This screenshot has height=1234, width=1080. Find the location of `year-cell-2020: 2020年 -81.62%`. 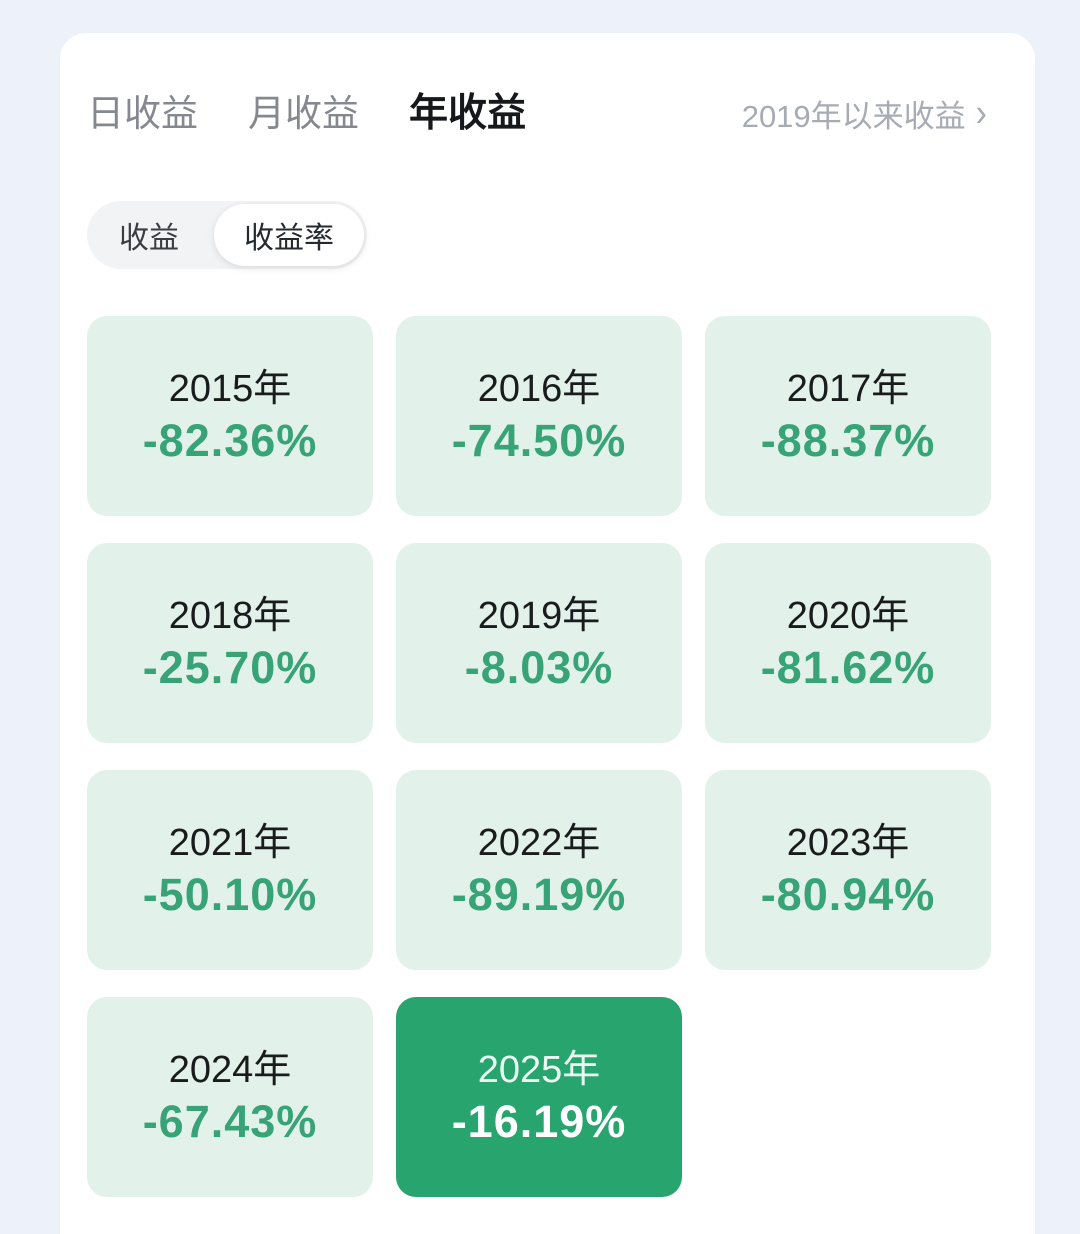

year-cell-2020: 2020年 -81.62% is located at coordinates (848, 643).